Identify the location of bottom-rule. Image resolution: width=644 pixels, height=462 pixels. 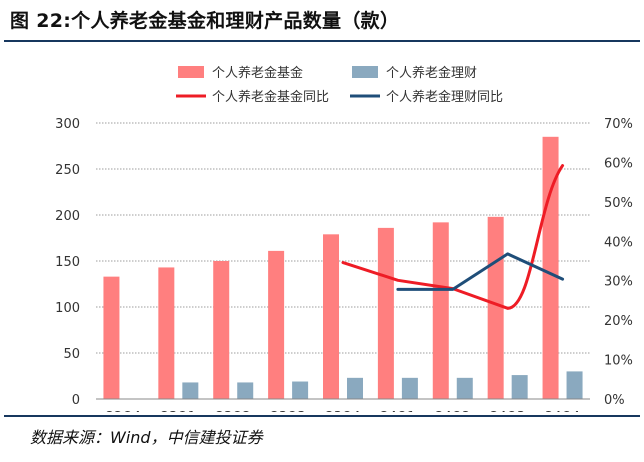
(322, 416).